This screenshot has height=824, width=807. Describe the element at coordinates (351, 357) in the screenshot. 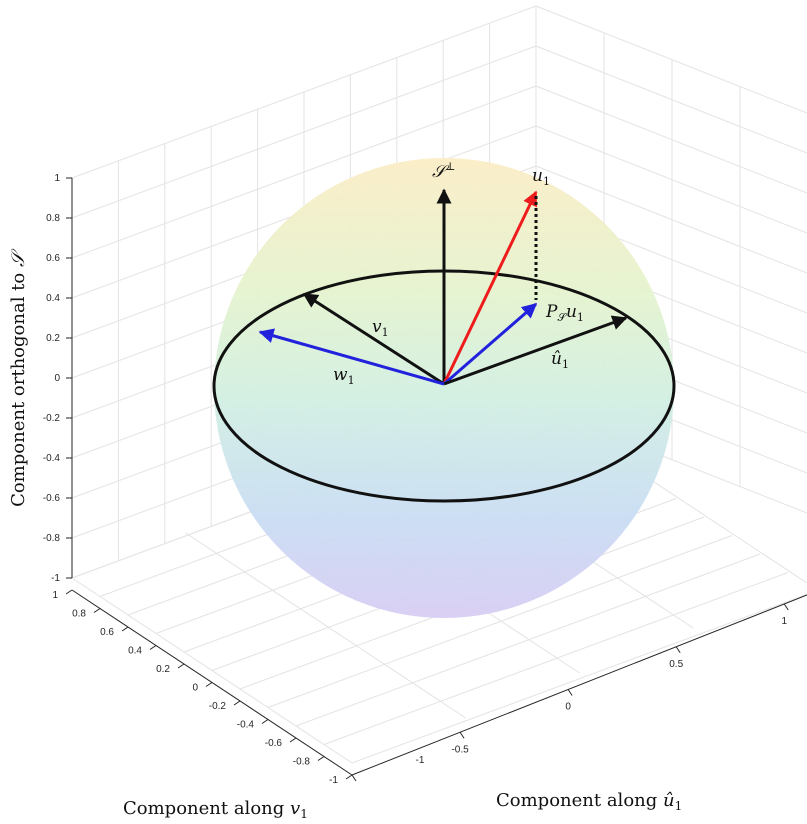

I see `w1-vector` at that location.